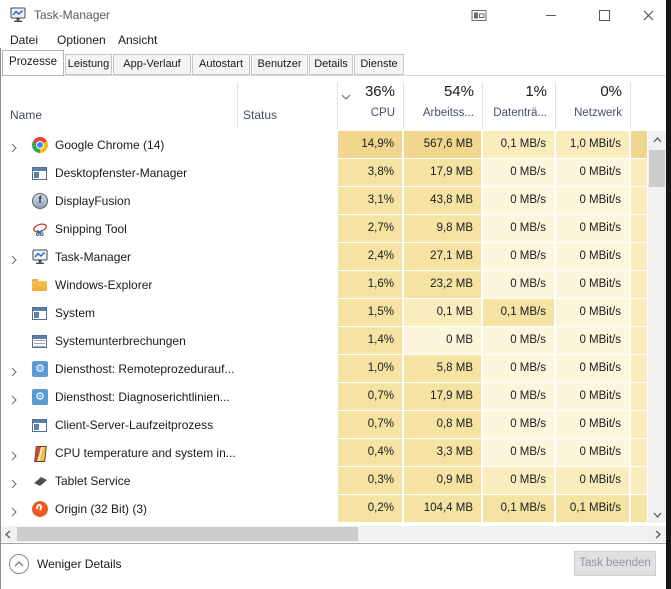  Describe the element at coordinates (24, 40) in the screenshot. I see `menu-item-datei: Datei` at that location.